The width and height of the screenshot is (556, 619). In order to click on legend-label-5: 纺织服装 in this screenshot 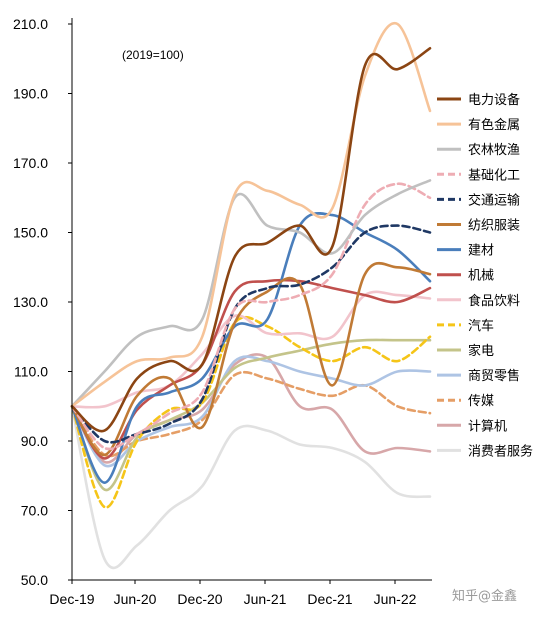, I will do `click(494, 226)`.